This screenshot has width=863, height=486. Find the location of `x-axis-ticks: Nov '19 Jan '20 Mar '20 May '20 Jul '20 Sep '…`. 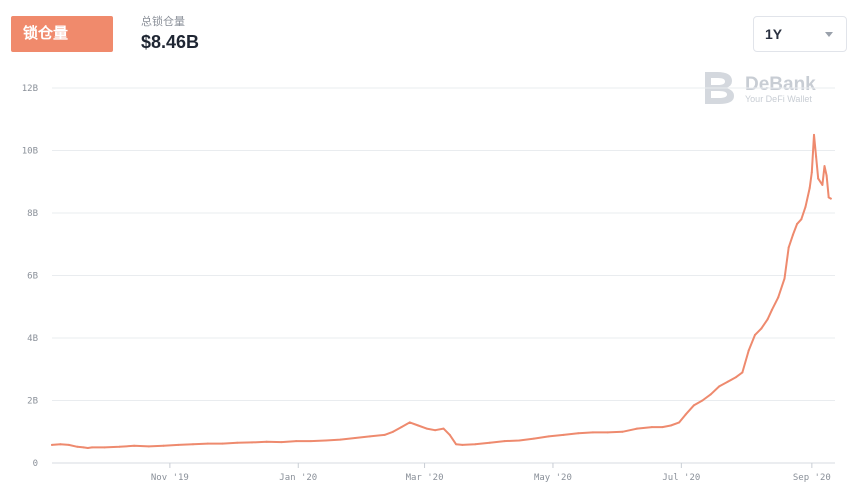

x-axis-ticks: Nov '19 Jan '20 Mar '20 May '20 Jul '20 Sep '… is located at coordinates (491, 473).